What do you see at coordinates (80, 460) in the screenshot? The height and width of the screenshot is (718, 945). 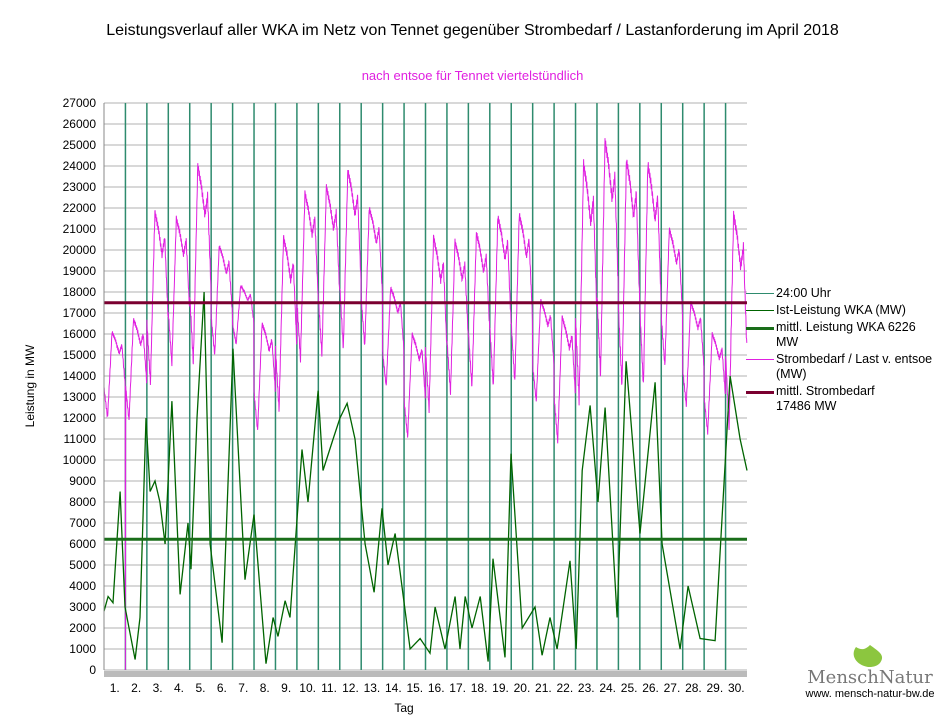 I see `y-tick-label: 10000` at bounding box center [80, 460].